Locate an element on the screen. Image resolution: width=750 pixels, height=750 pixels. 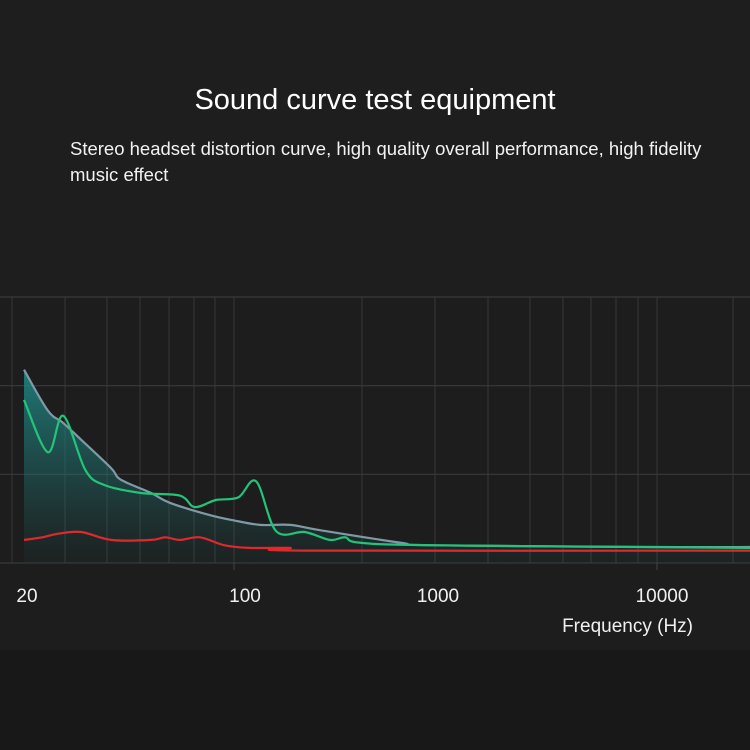
x-axis-label: Frequency (Hz) is located at coordinates (627, 626).